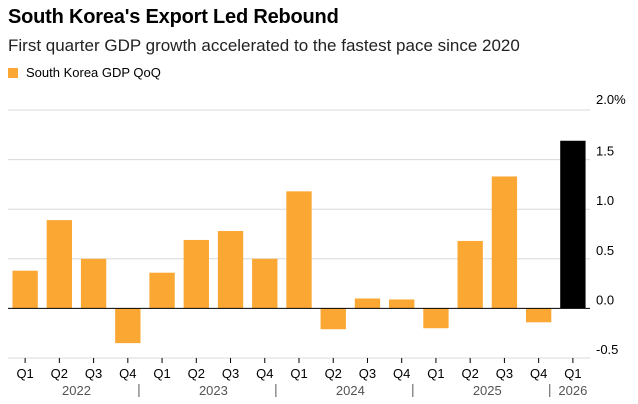 The width and height of the screenshot is (638, 404). Describe the element at coordinates (173, 17) in the screenshot. I see `chart-title: South Korea's Export Led Rebound` at that location.